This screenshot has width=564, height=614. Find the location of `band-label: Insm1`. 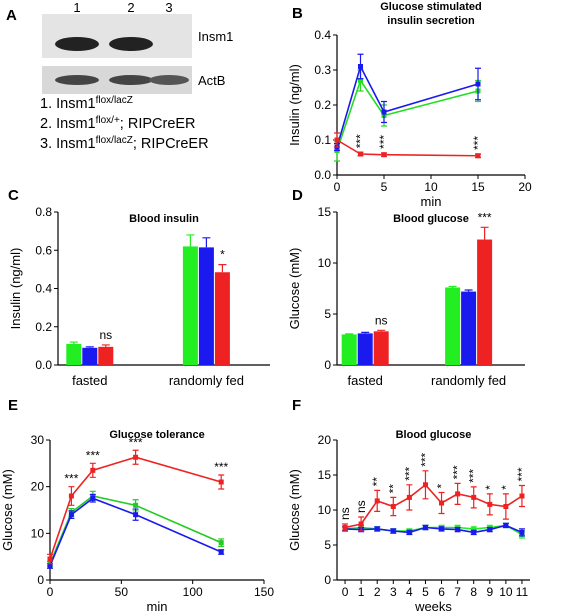

band-label: Insm1 is located at coordinates (215, 36).